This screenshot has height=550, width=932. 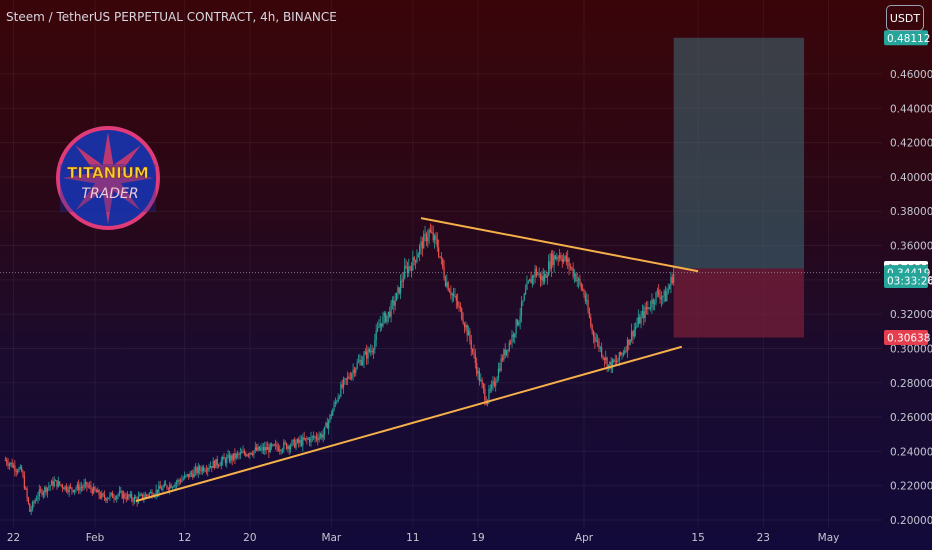 I want to click on profit-zone, so click(x=739, y=153).